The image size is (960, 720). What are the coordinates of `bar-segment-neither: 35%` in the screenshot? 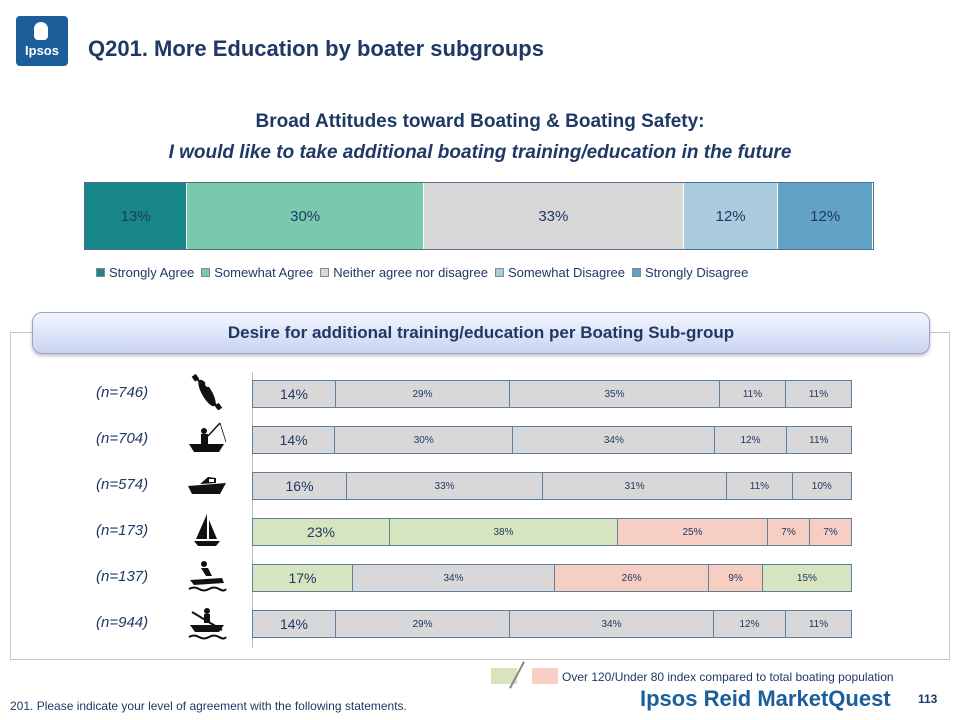 It's located at (615, 394).